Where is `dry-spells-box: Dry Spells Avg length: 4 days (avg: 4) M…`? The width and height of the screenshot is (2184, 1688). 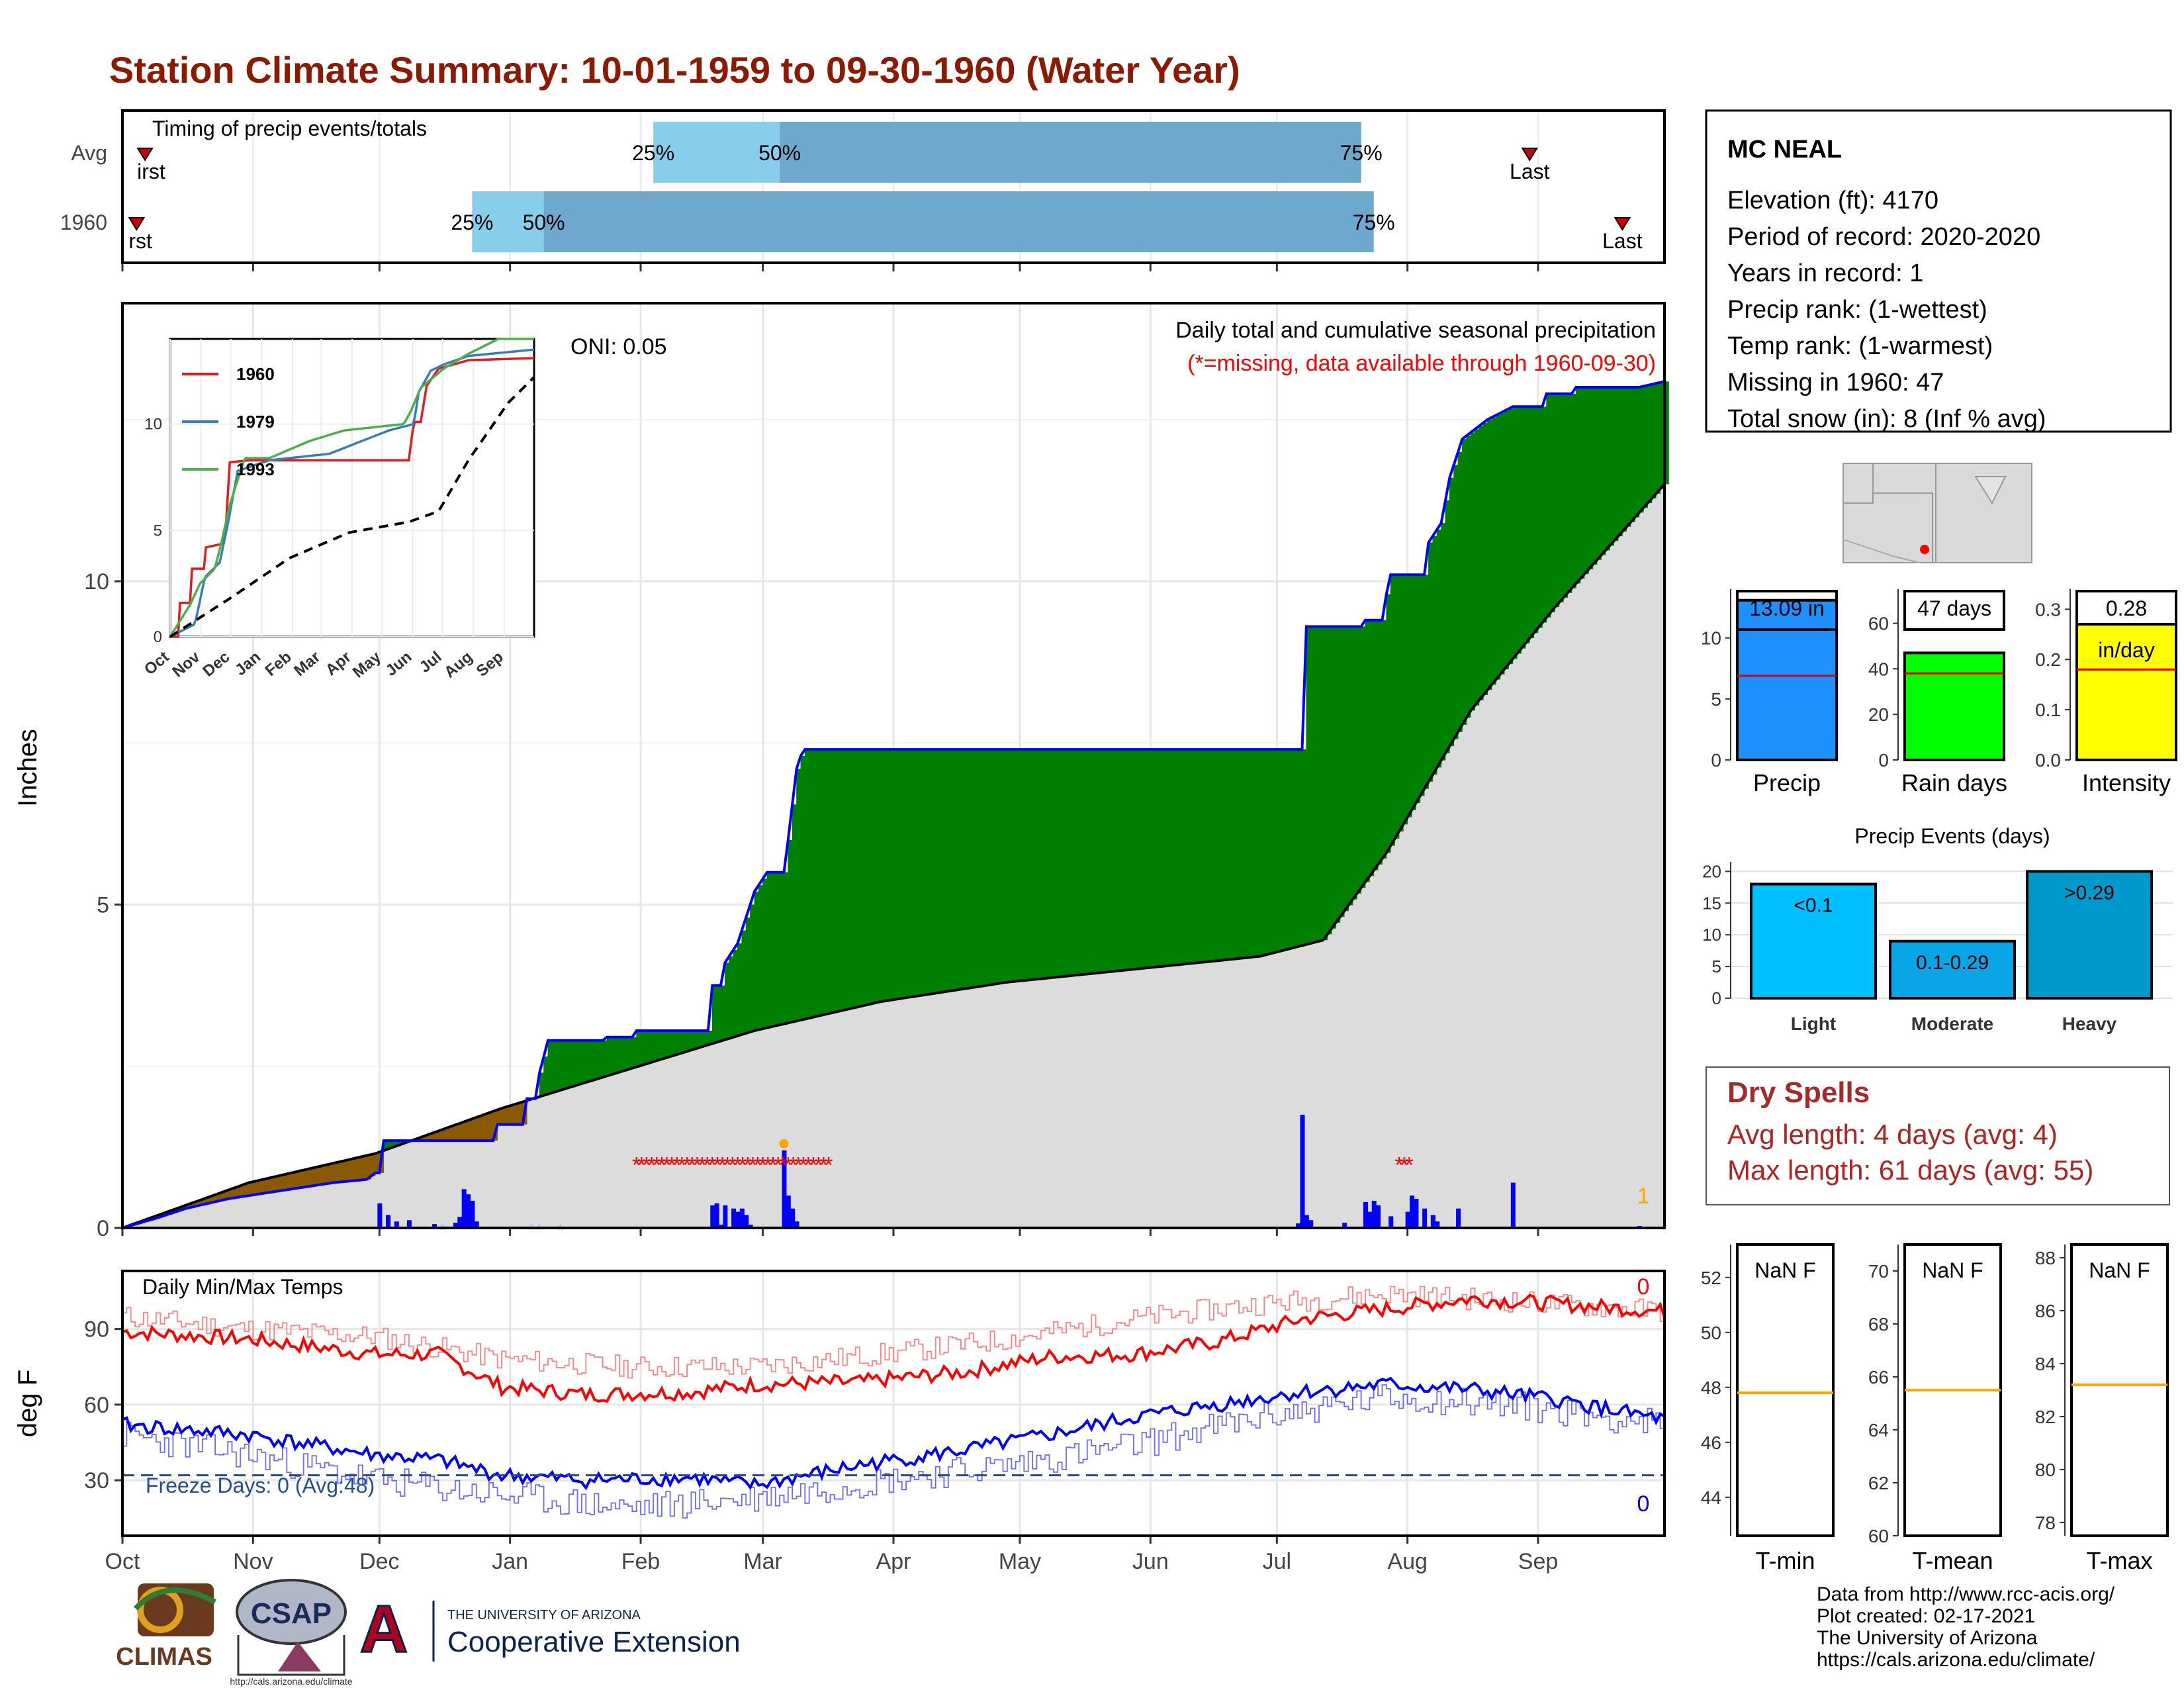
dry-spells-box: Dry Spells Avg length: 4 days (avg: 4) M… is located at coordinates (1938, 1135).